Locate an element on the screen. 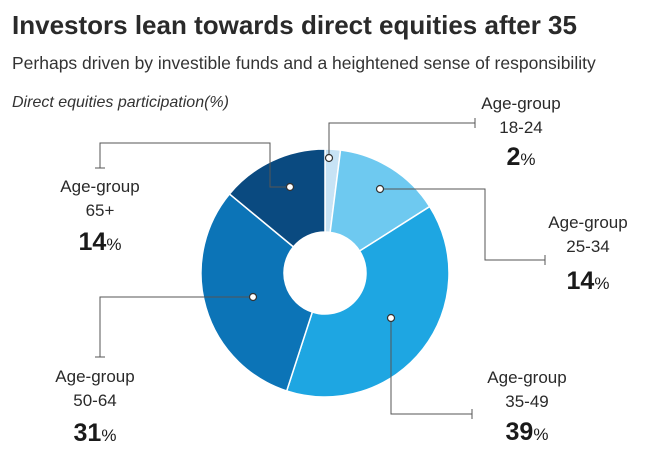  slice-label-group-35-49: 35-49 is located at coordinates (526, 401).